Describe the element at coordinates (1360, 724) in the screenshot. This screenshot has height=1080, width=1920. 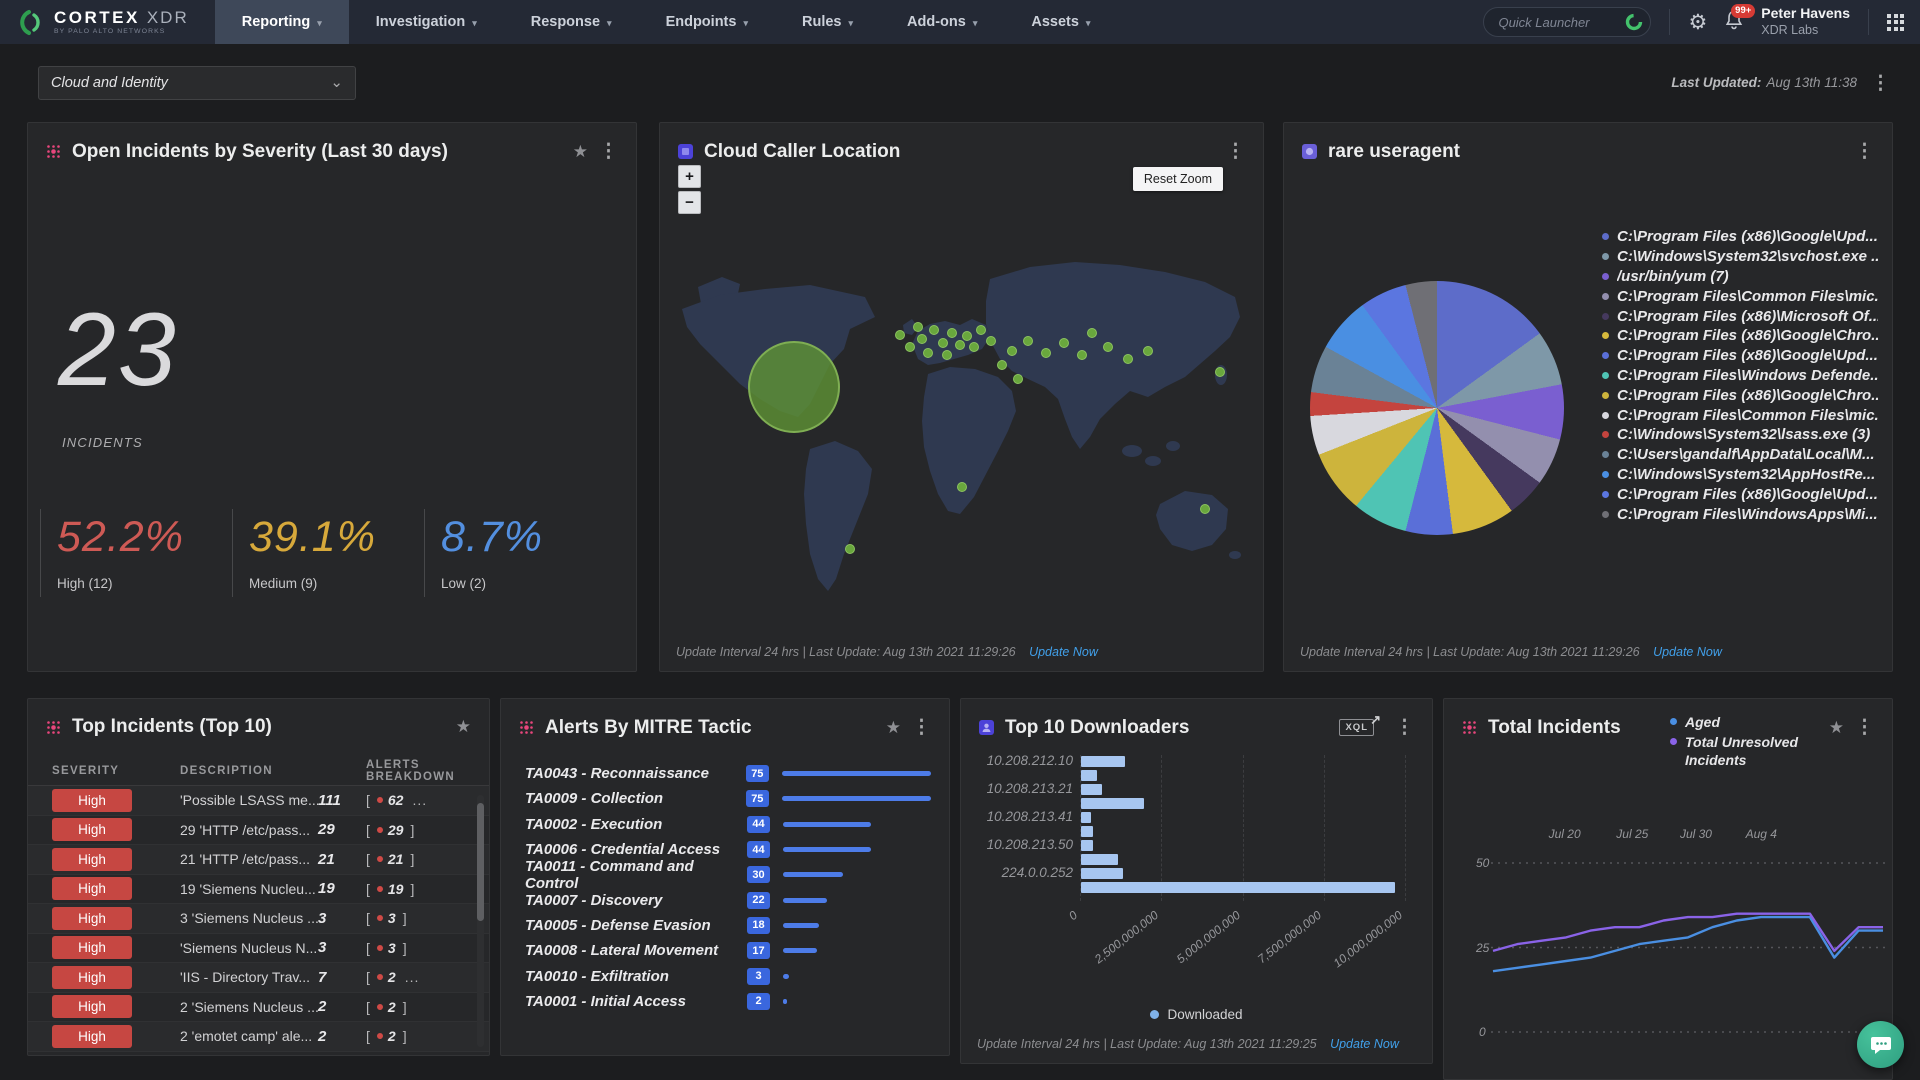
I see `xql-query-icon: XQL ↗` at that location.